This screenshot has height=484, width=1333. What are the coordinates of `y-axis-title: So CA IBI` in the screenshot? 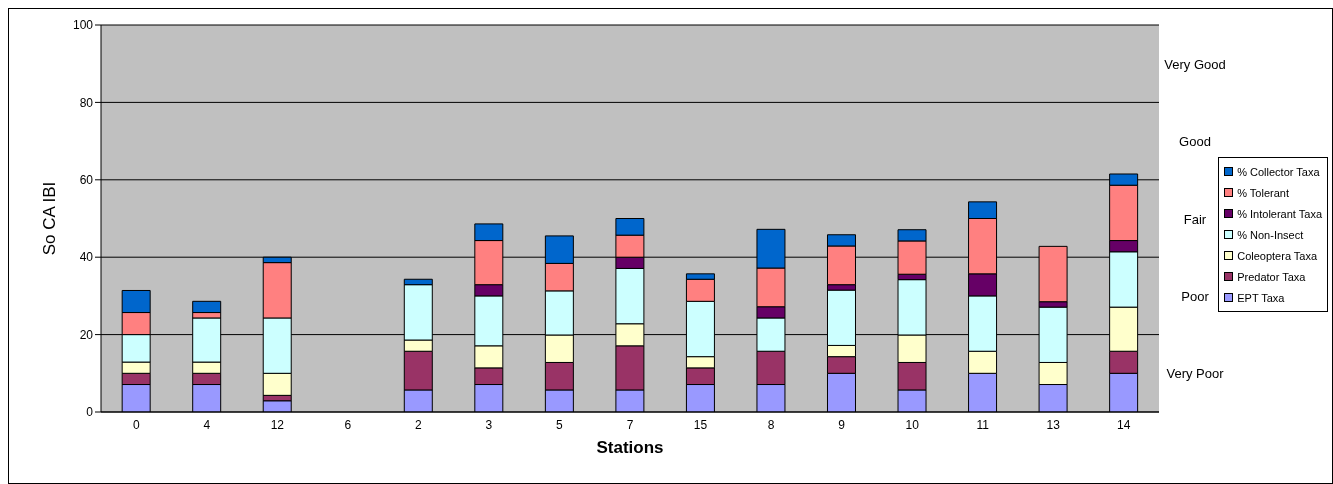 It's located at (50, 218).